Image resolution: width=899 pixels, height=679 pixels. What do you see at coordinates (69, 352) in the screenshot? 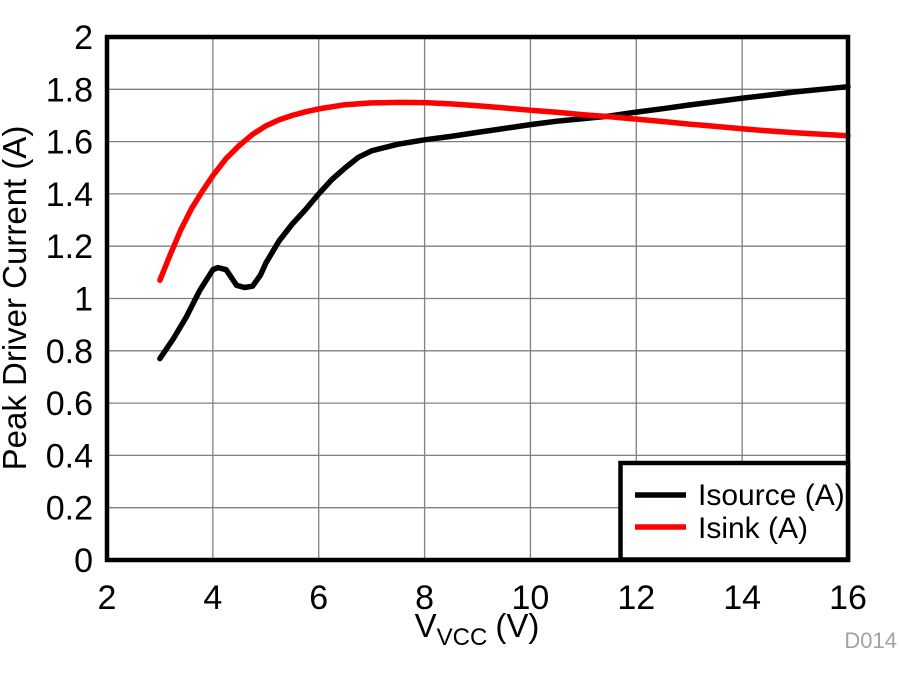
I see `y-tick-label: 0.8` at bounding box center [69, 352].